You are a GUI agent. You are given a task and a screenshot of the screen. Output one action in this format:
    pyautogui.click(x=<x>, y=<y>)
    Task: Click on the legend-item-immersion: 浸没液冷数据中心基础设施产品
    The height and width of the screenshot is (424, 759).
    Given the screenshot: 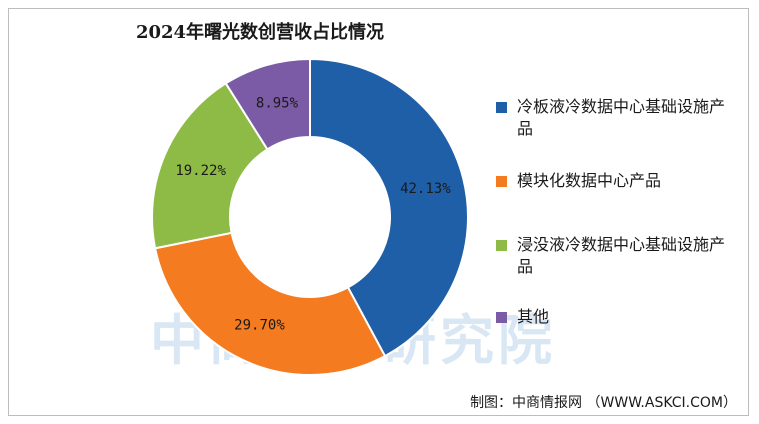 What is the action you would take?
    pyautogui.click(x=616, y=256)
    